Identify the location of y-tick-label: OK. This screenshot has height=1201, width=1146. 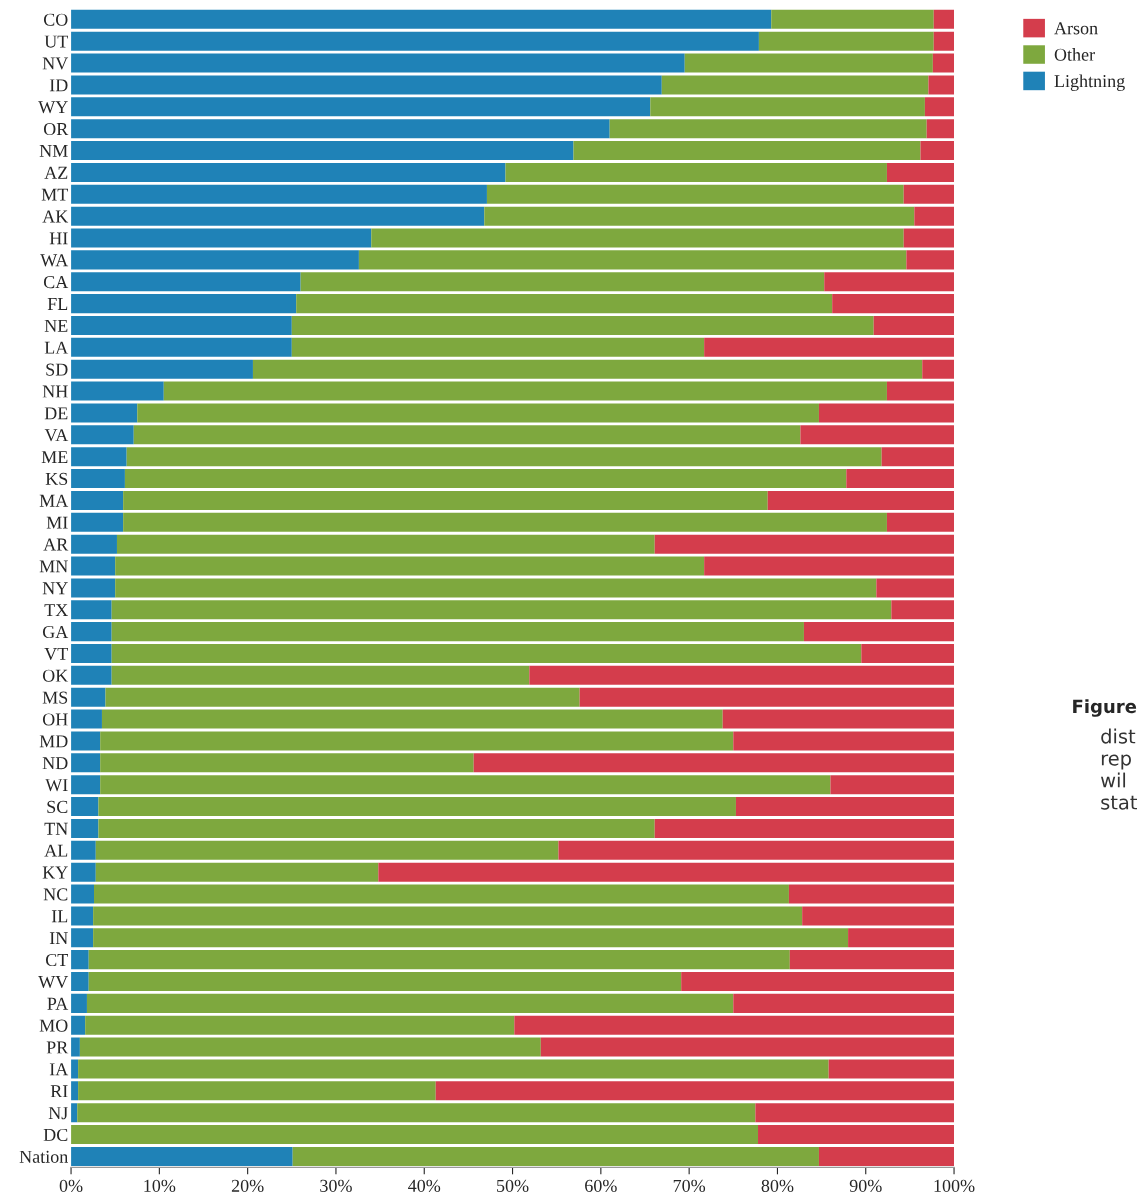
(55, 675).